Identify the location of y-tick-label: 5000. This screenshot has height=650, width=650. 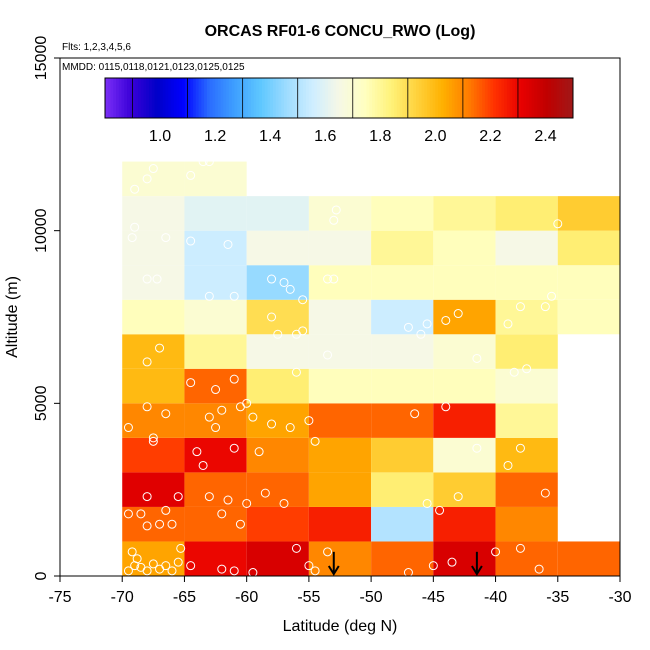
(41, 403).